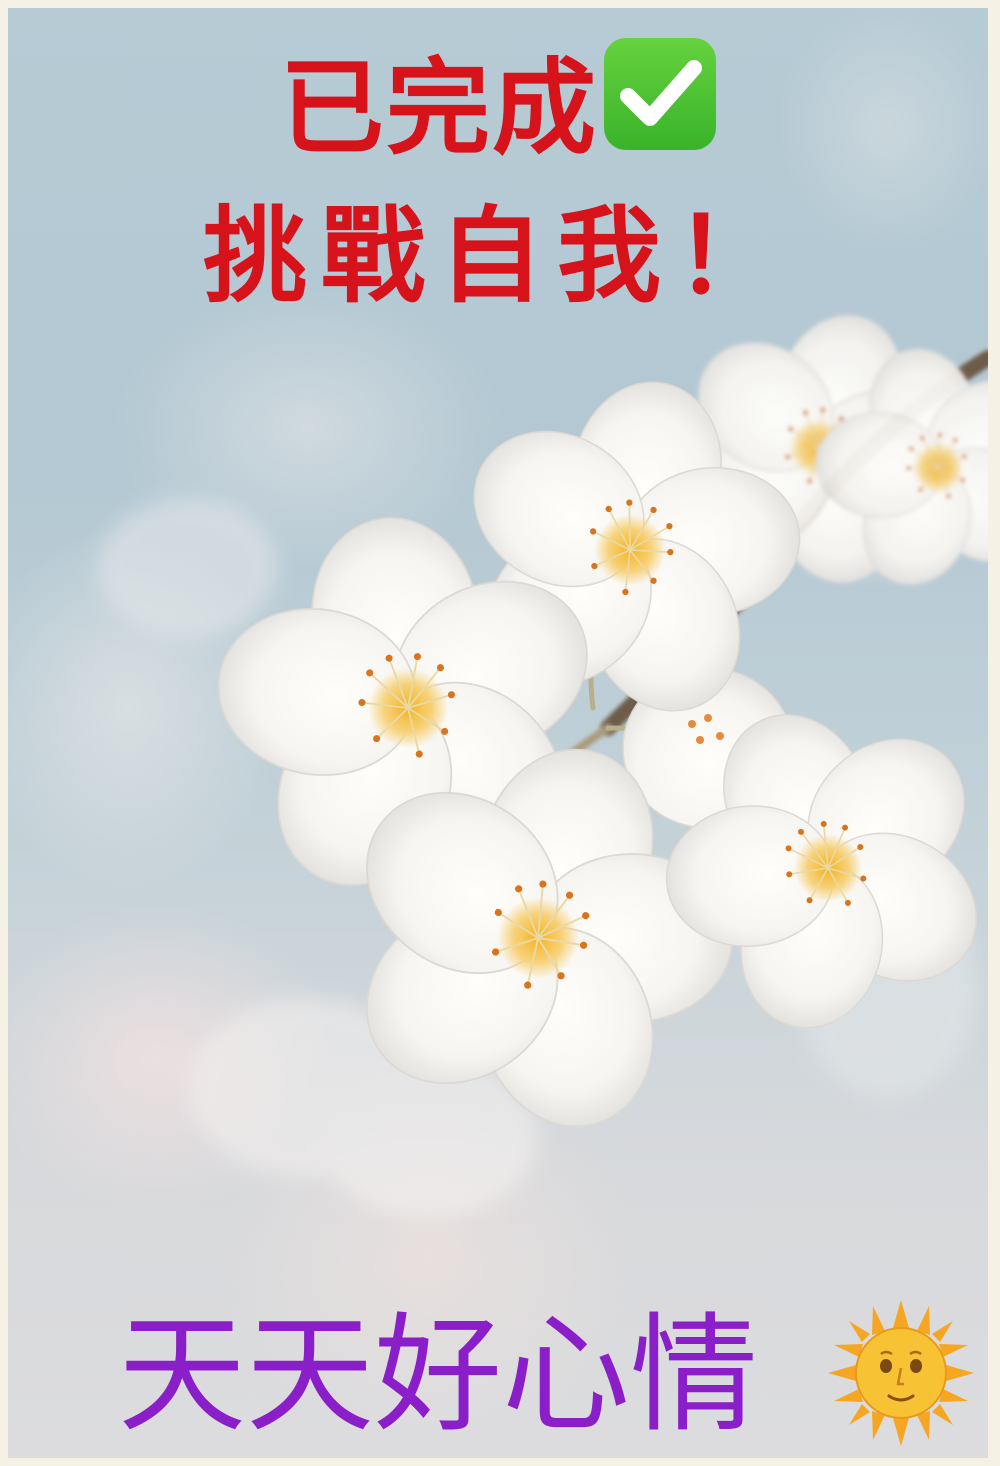 The height and width of the screenshot is (1466, 1000). Describe the element at coordinates (438, 1375) in the screenshot. I see `good-mood-caption: 天天好心情` at that location.